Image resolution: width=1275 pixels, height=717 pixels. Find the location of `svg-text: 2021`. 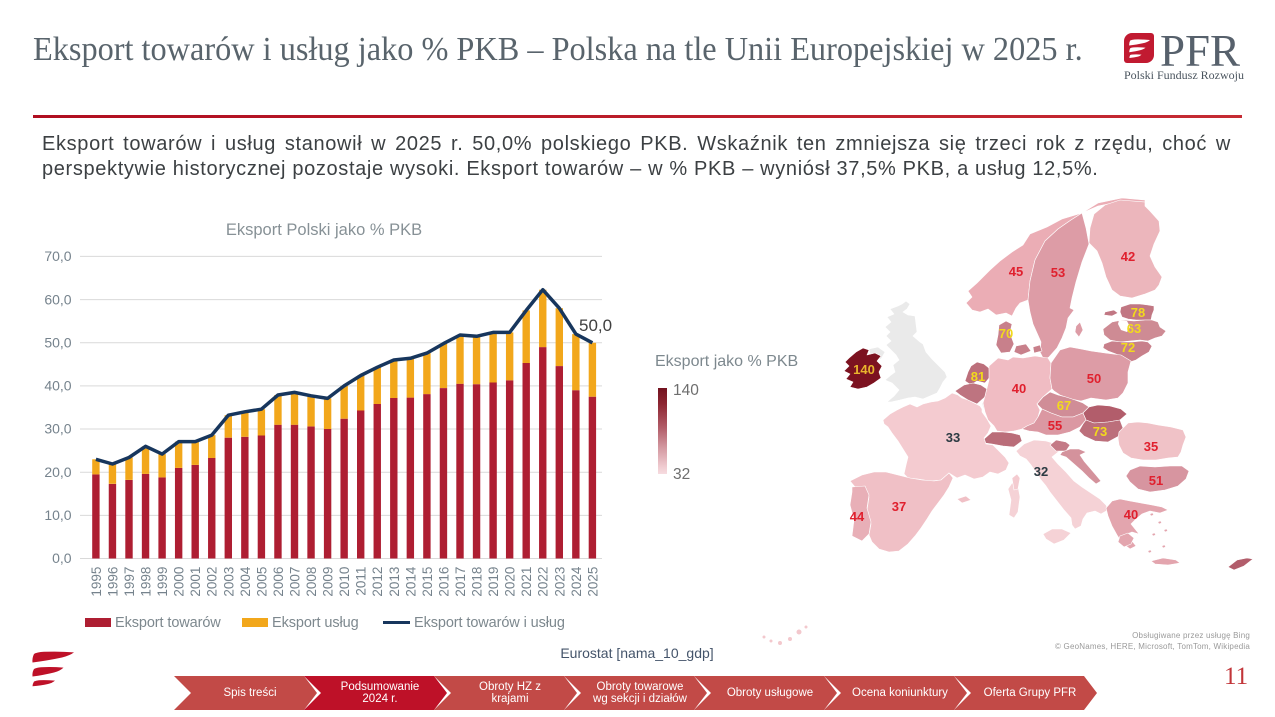

svg-text: 2021 is located at coordinates (526, 582).